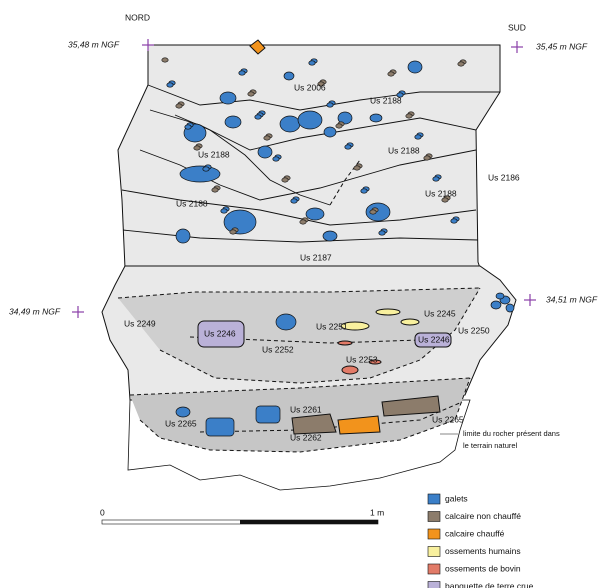  Describe the element at coordinates (456, 498) in the screenshot. I see `legend-label: galets` at that location.